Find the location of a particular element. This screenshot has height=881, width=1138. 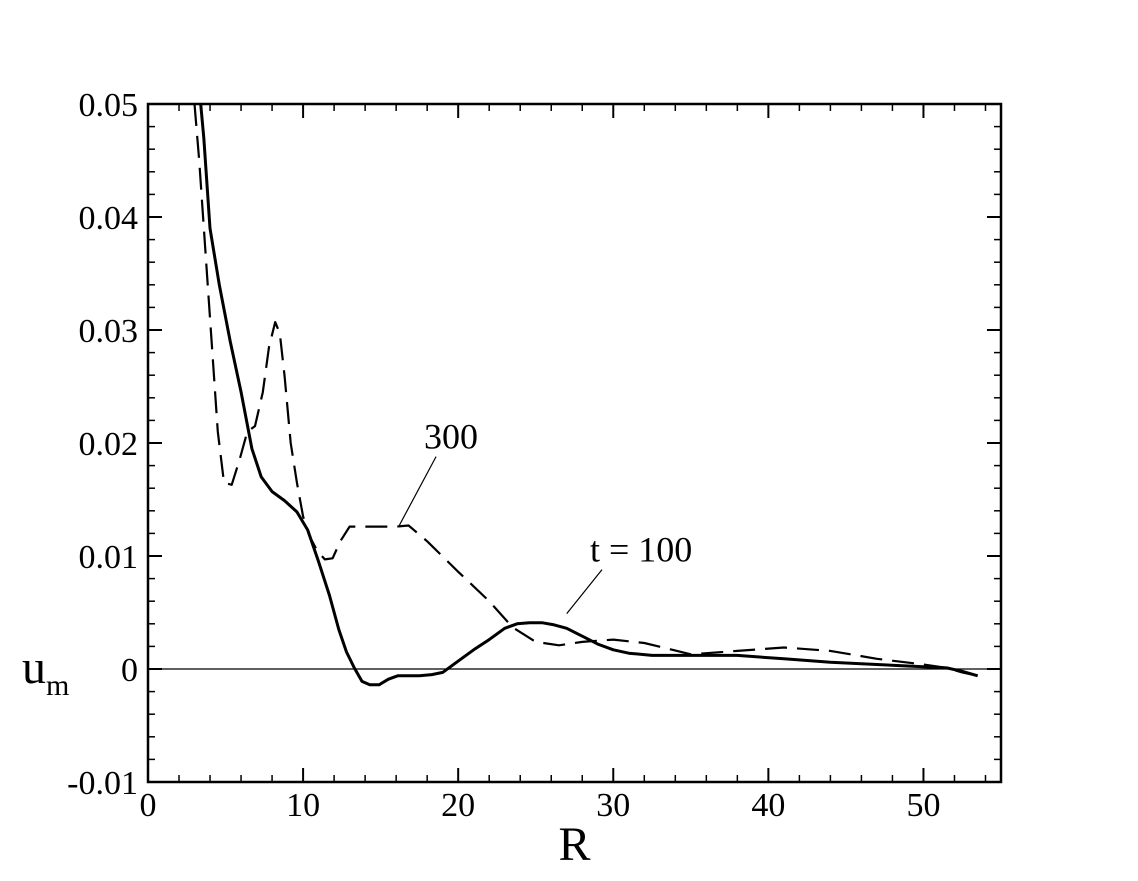

x-tick-label: 0 is located at coordinates (148, 805).